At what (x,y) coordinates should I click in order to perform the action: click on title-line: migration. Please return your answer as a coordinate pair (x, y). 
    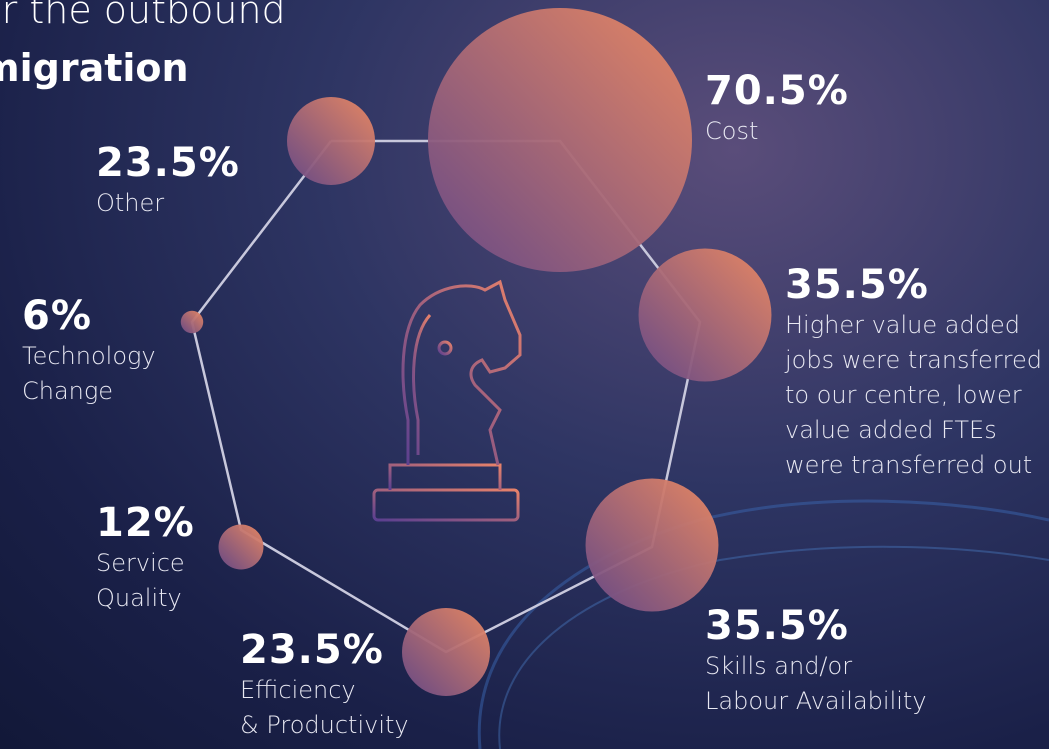
    Looking at the image, I should click on (94, 68).